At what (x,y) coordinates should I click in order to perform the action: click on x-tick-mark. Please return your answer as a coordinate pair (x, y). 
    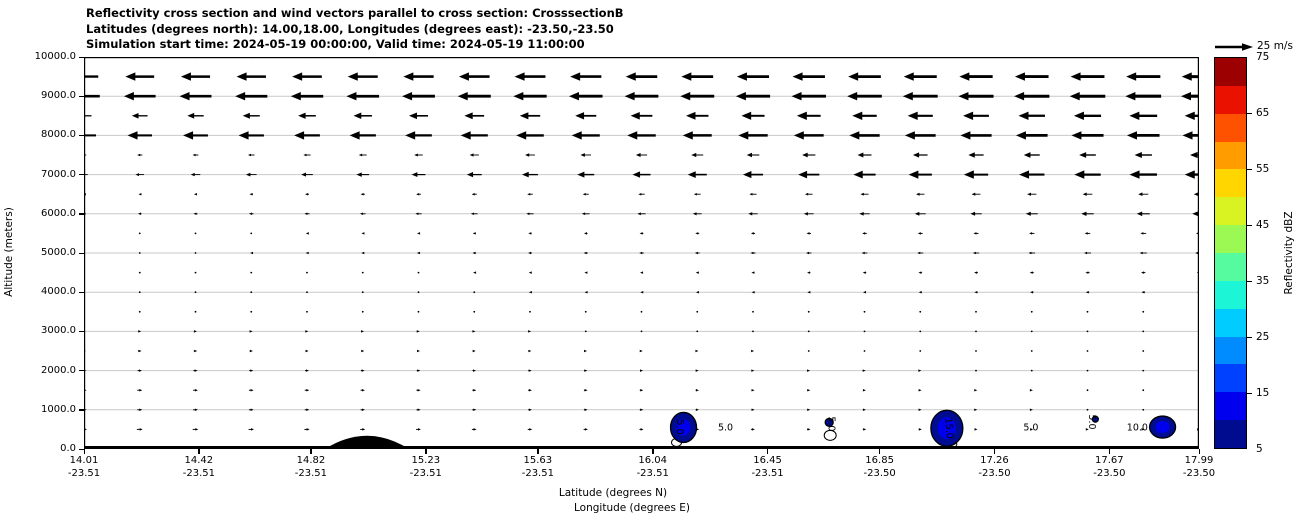
    Looking at the image, I should click on (311, 451).